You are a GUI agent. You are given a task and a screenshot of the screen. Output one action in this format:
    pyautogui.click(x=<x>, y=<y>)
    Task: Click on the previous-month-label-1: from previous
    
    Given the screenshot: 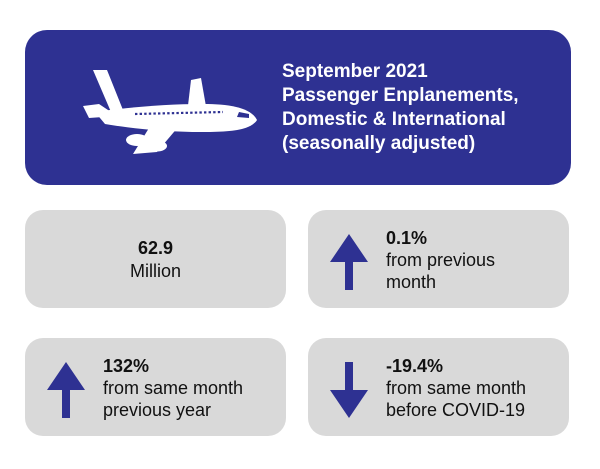 What is the action you would take?
    pyautogui.click(x=441, y=260)
    